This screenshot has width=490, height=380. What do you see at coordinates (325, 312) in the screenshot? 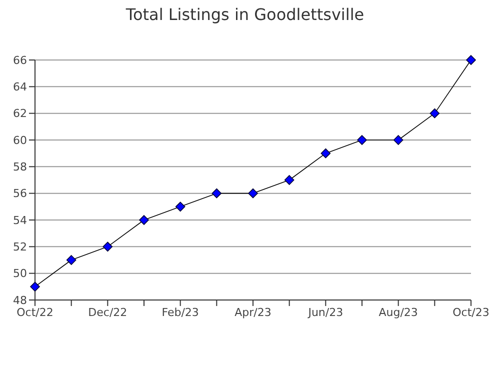
I see `x-tick-label: Jun/23` at bounding box center [325, 312].